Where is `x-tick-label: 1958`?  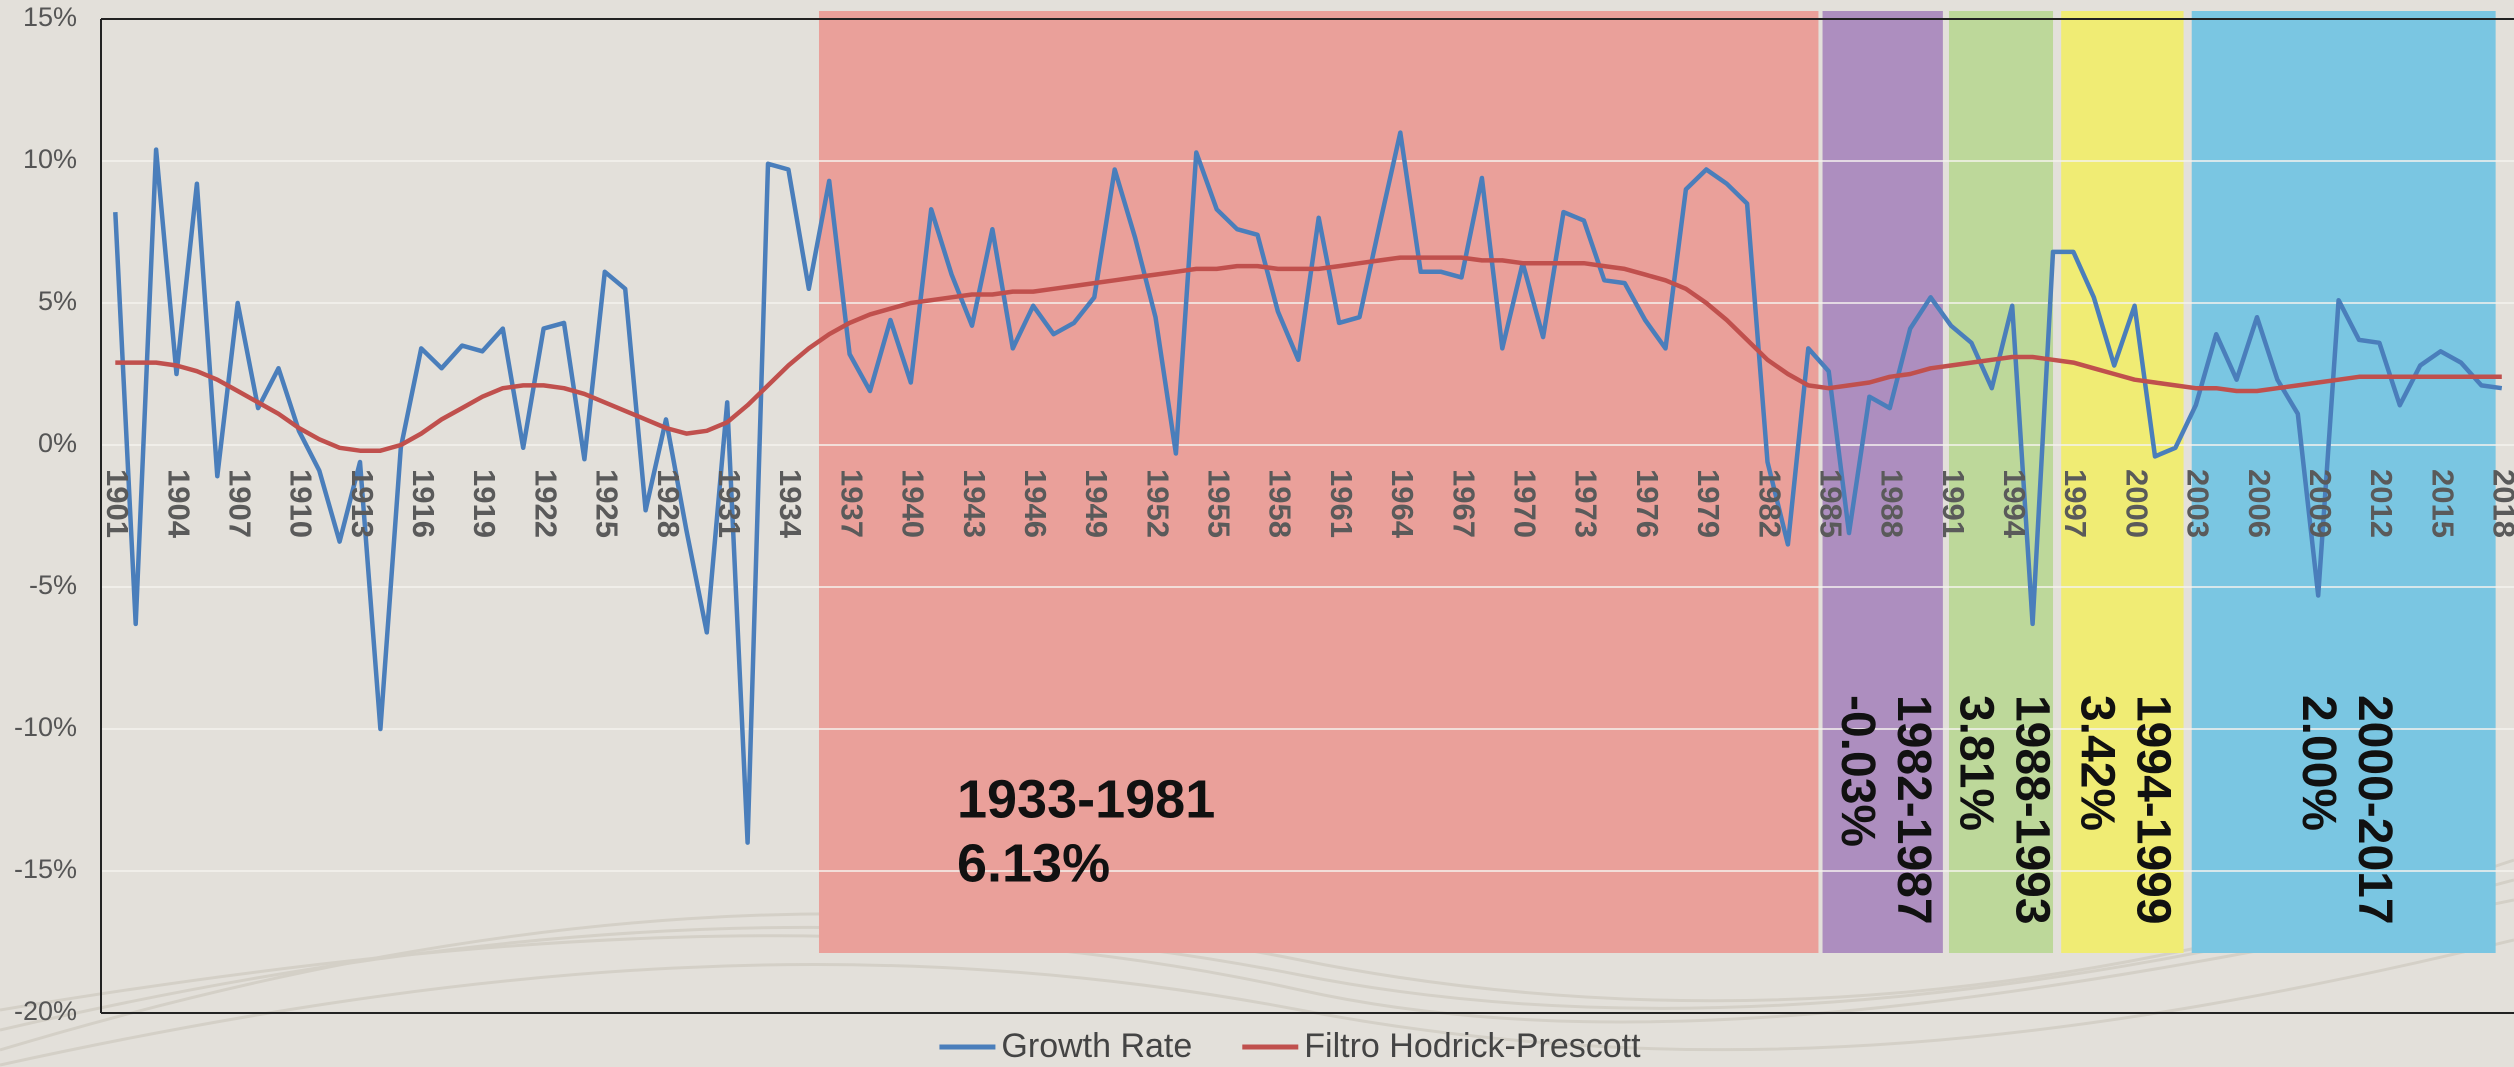
x-tick-label: 1958 is located at coordinates (1280, 503).